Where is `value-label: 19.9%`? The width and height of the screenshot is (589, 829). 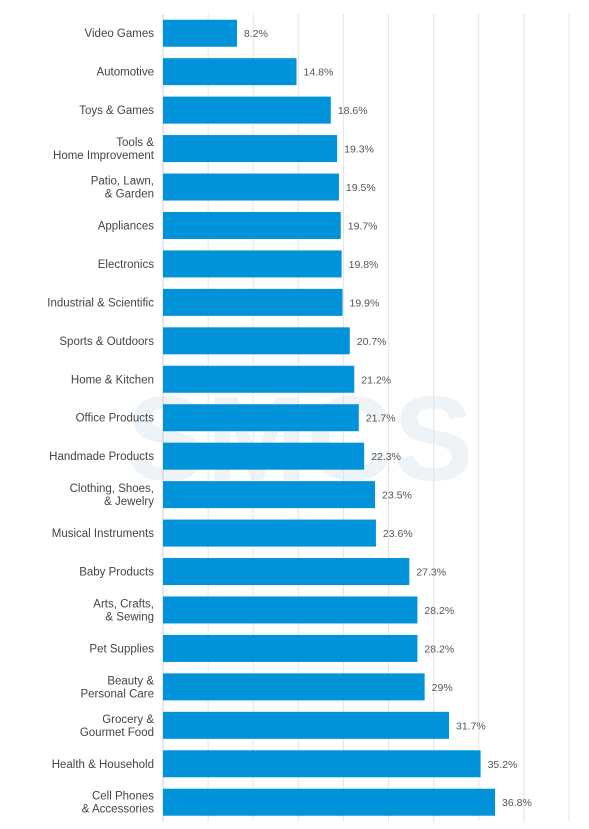 value-label: 19.9% is located at coordinates (365, 303).